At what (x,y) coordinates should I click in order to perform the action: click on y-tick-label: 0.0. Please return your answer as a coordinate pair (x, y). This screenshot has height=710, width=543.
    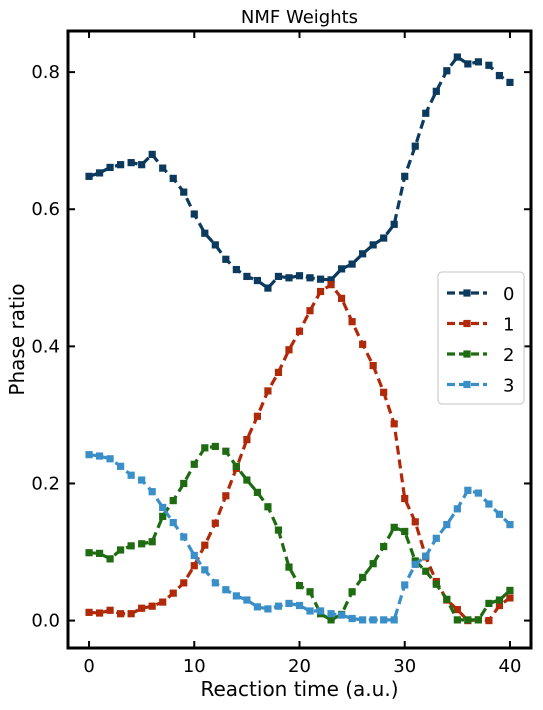
    Looking at the image, I should click on (45, 621).